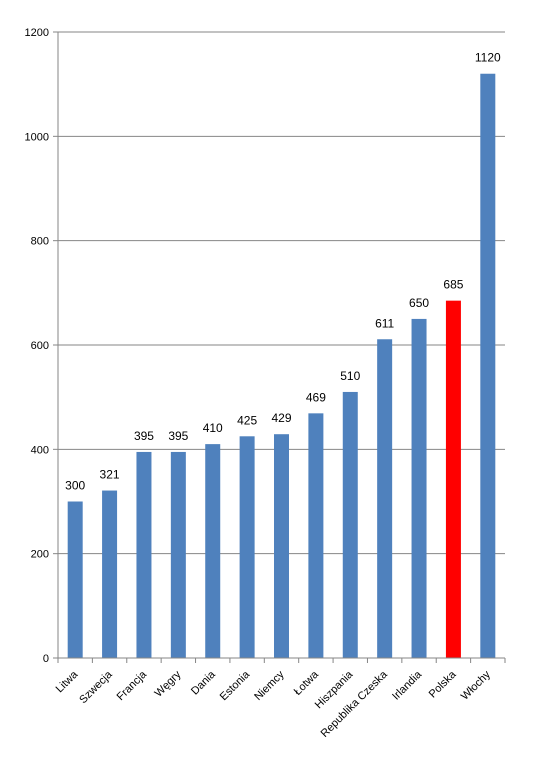 The image size is (536, 761). What do you see at coordinates (350, 376) in the screenshot?
I see `data-label: 510` at bounding box center [350, 376].